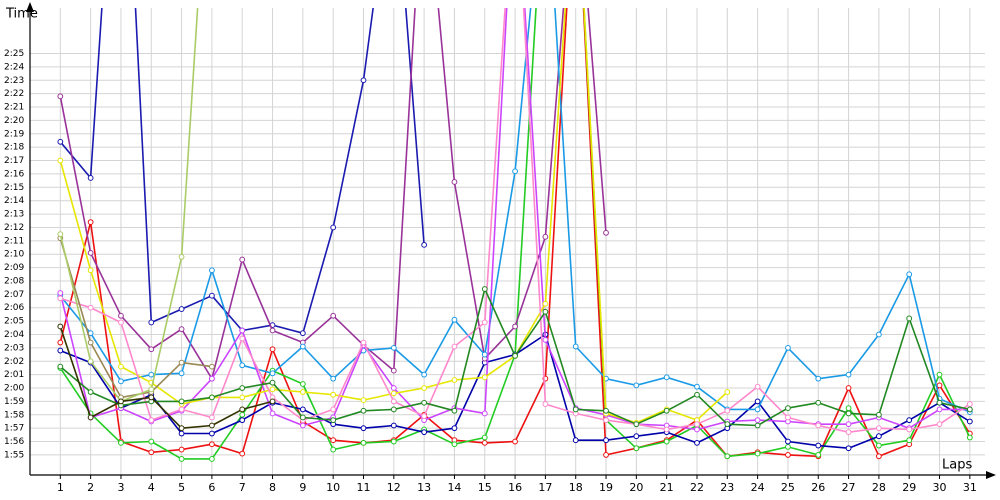 The image size is (1000, 500). Describe the element at coordinates (14, 295) in the screenshot. I see `y-tick-label: 2:07` at that location.